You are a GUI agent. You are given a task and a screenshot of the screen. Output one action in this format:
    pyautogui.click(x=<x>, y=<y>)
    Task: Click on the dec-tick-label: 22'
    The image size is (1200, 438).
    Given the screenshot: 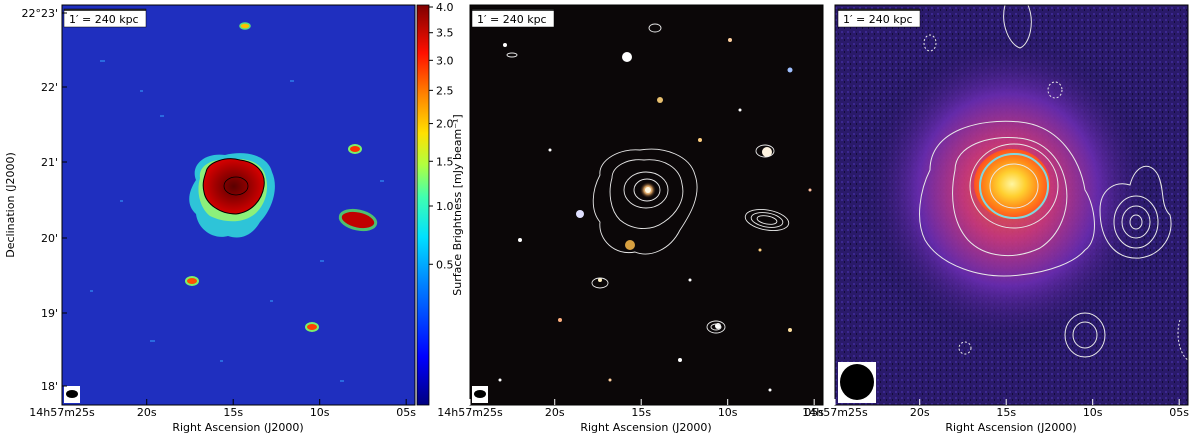 What is the action you would take?
    pyautogui.click(x=49, y=87)
    